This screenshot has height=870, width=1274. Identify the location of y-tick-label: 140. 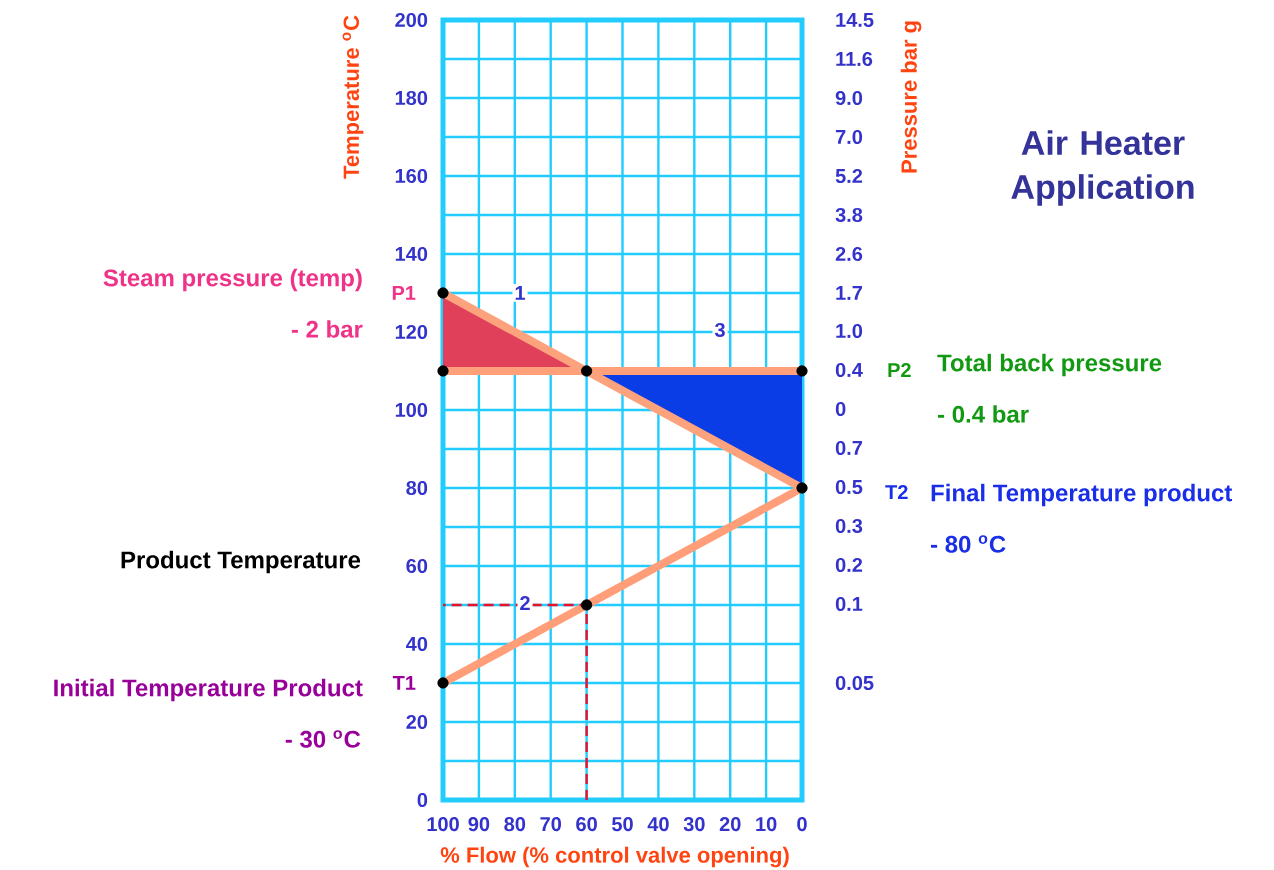
(411, 254).